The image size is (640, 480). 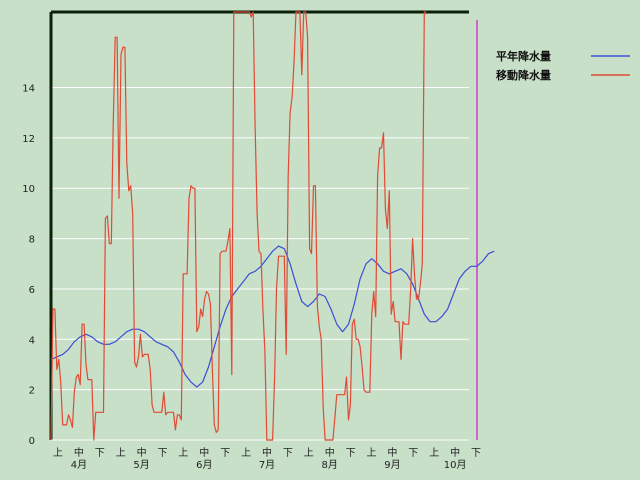 I want to click on y-tick-label: 2, so click(x=32, y=391).